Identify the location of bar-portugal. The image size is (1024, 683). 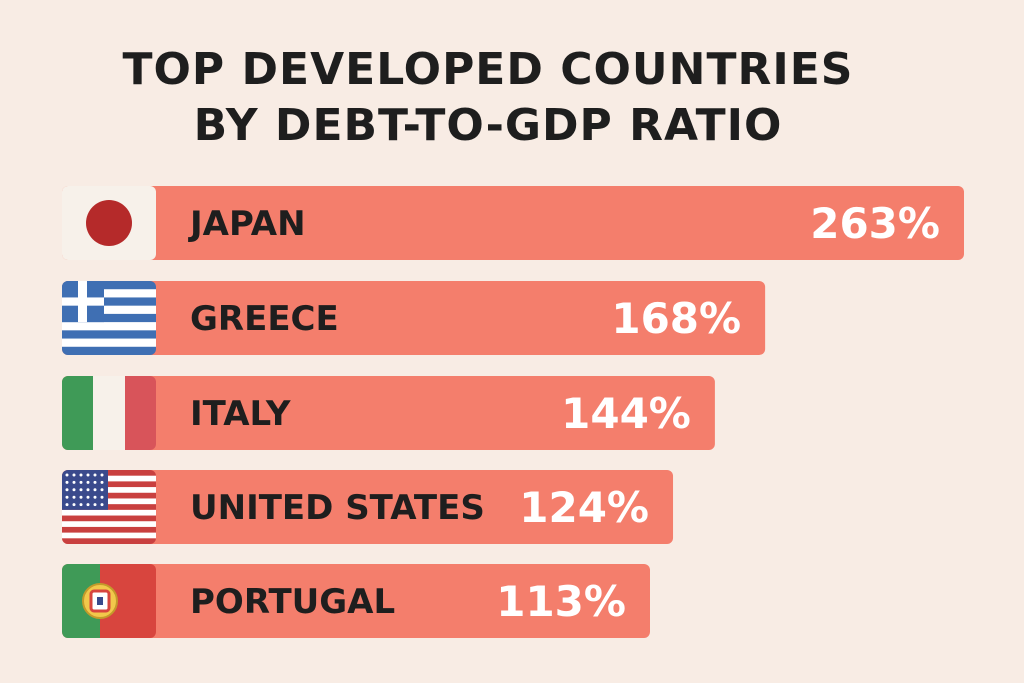
(356, 601).